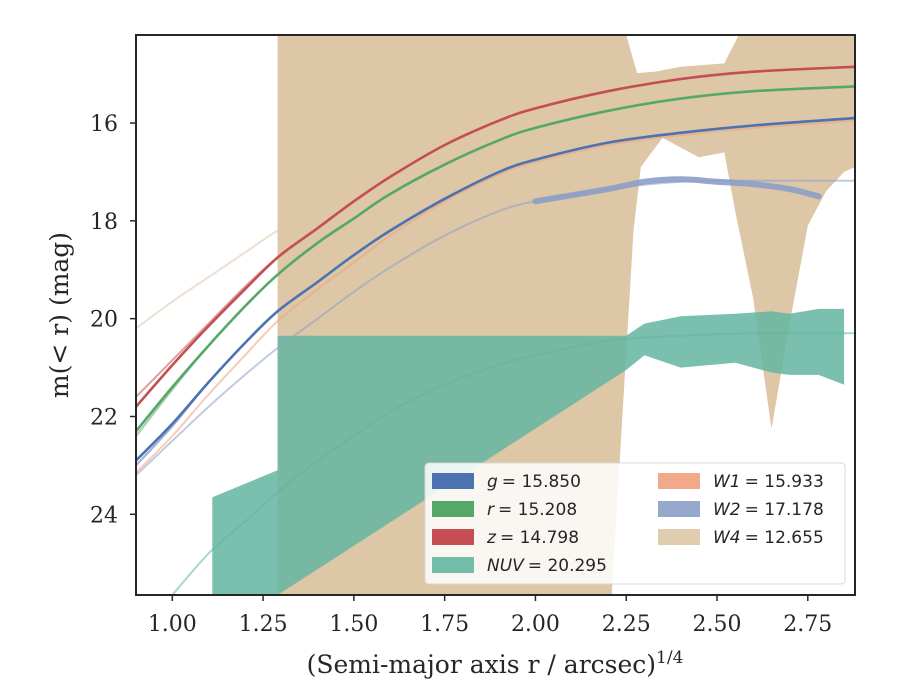 This screenshot has width=900, height=700. I want to click on y-tick-label: 24, so click(104, 515).